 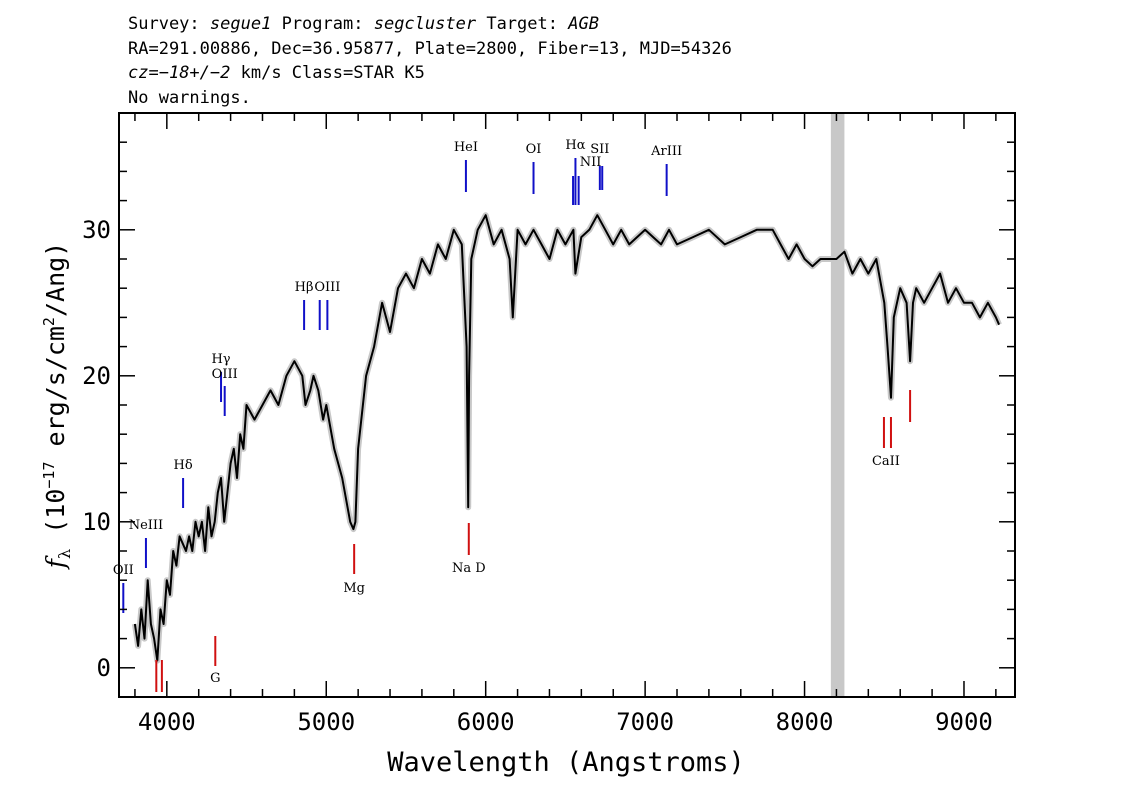 I want to click on program-label: Program:, so click(x=322, y=24).